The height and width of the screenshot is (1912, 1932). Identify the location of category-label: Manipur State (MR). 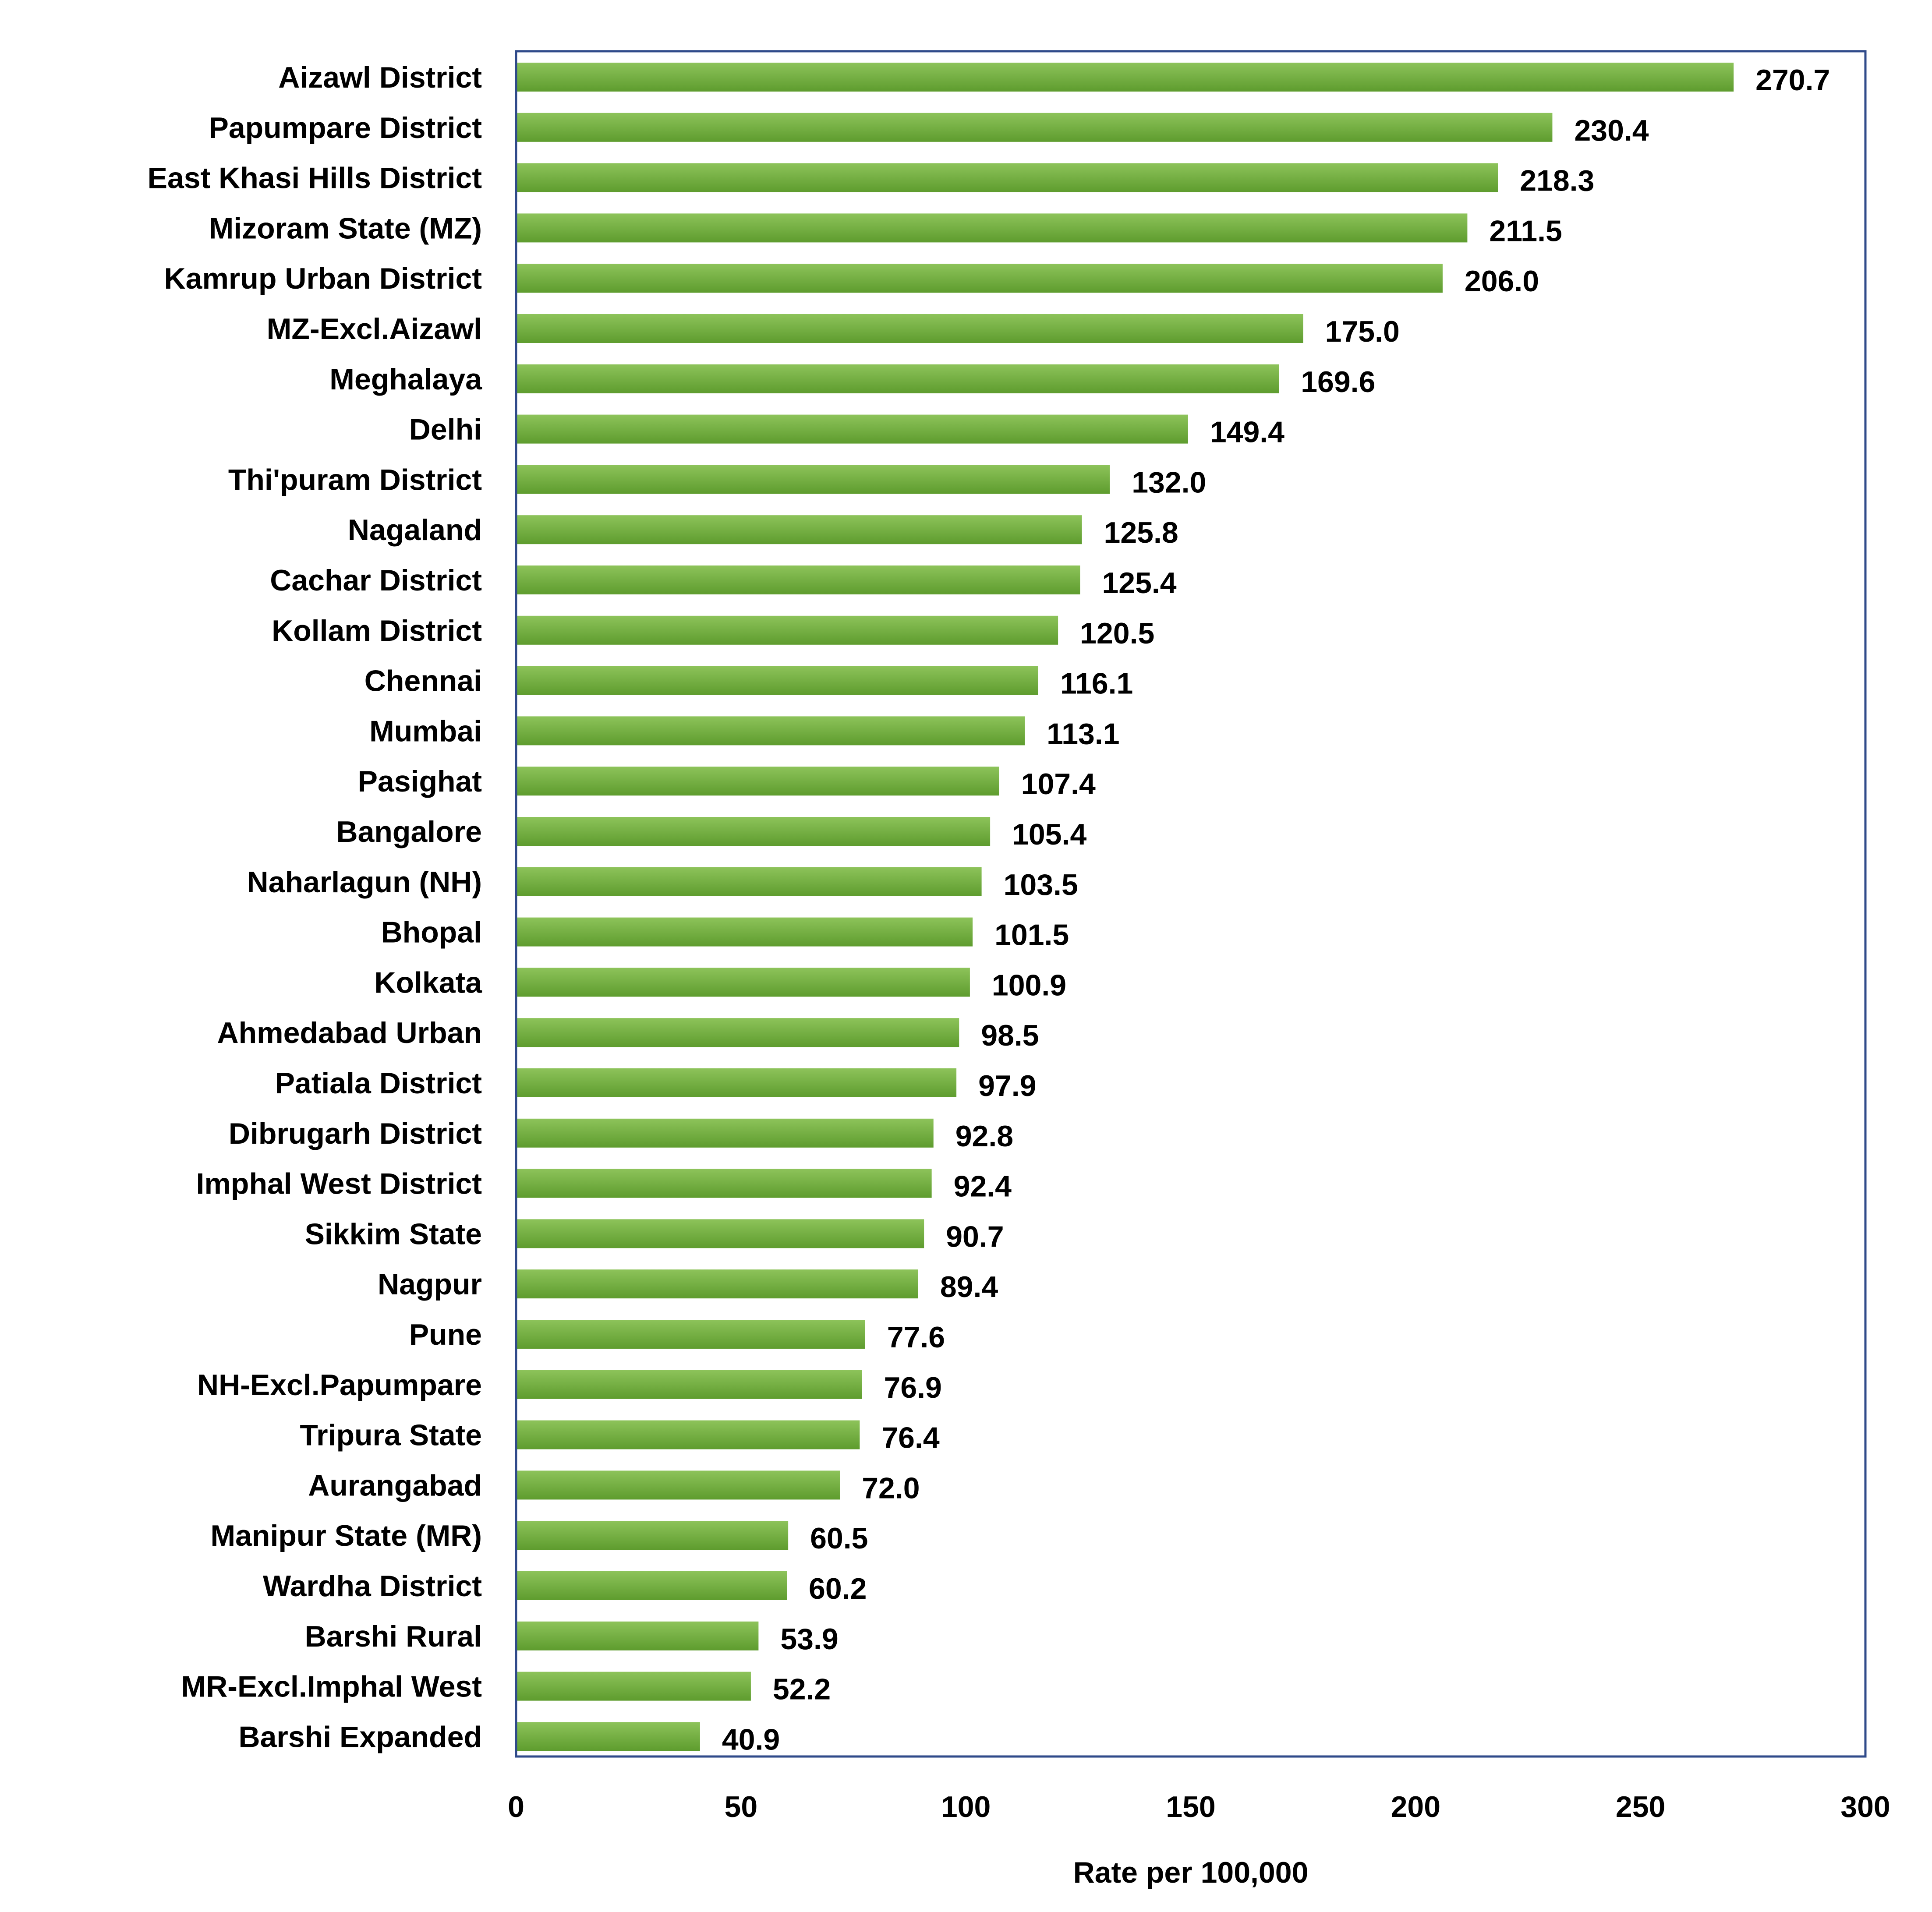
(346, 1535).